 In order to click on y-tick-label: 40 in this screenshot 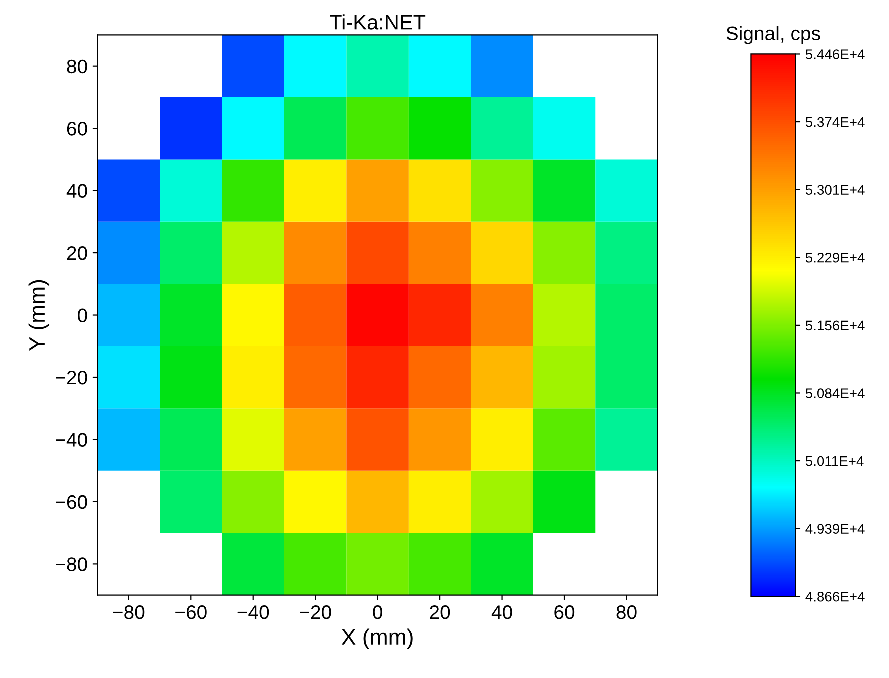, I will do `click(77, 191)`.